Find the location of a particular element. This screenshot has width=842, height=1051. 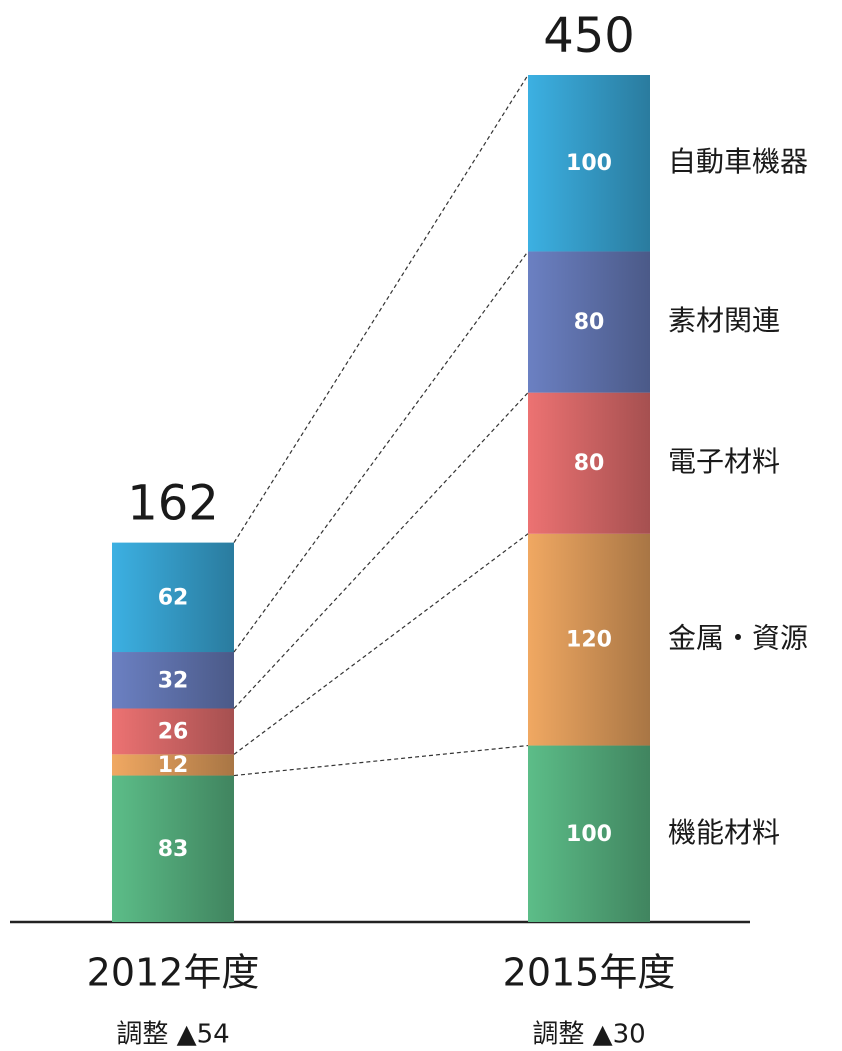

legend-label: 機能材料 is located at coordinates (724, 832).